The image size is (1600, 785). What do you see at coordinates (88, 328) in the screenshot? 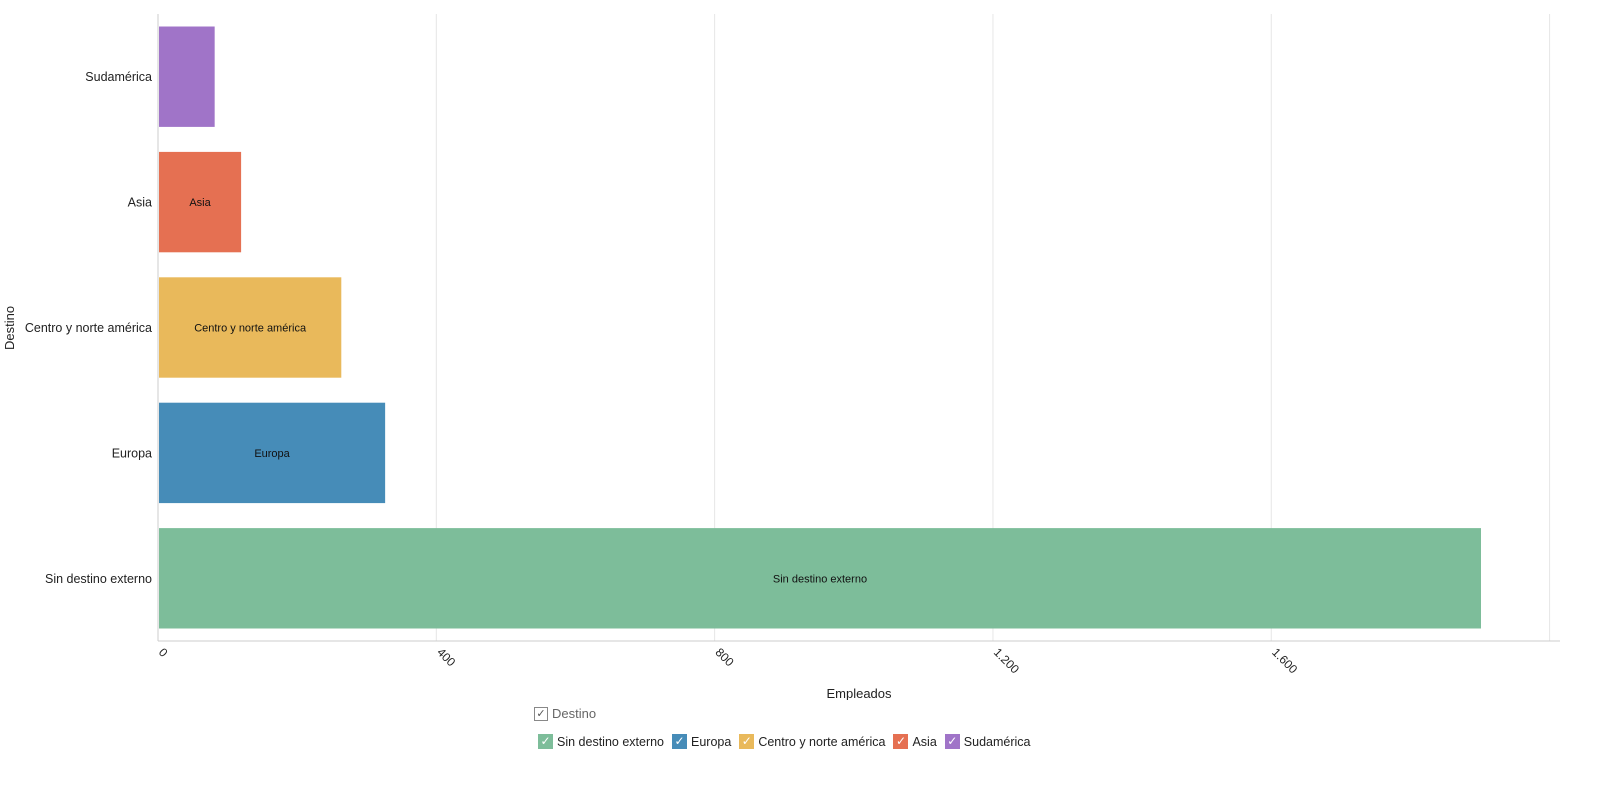
I see `y-tick-label: Centro y norte américa` at bounding box center [88, 328].